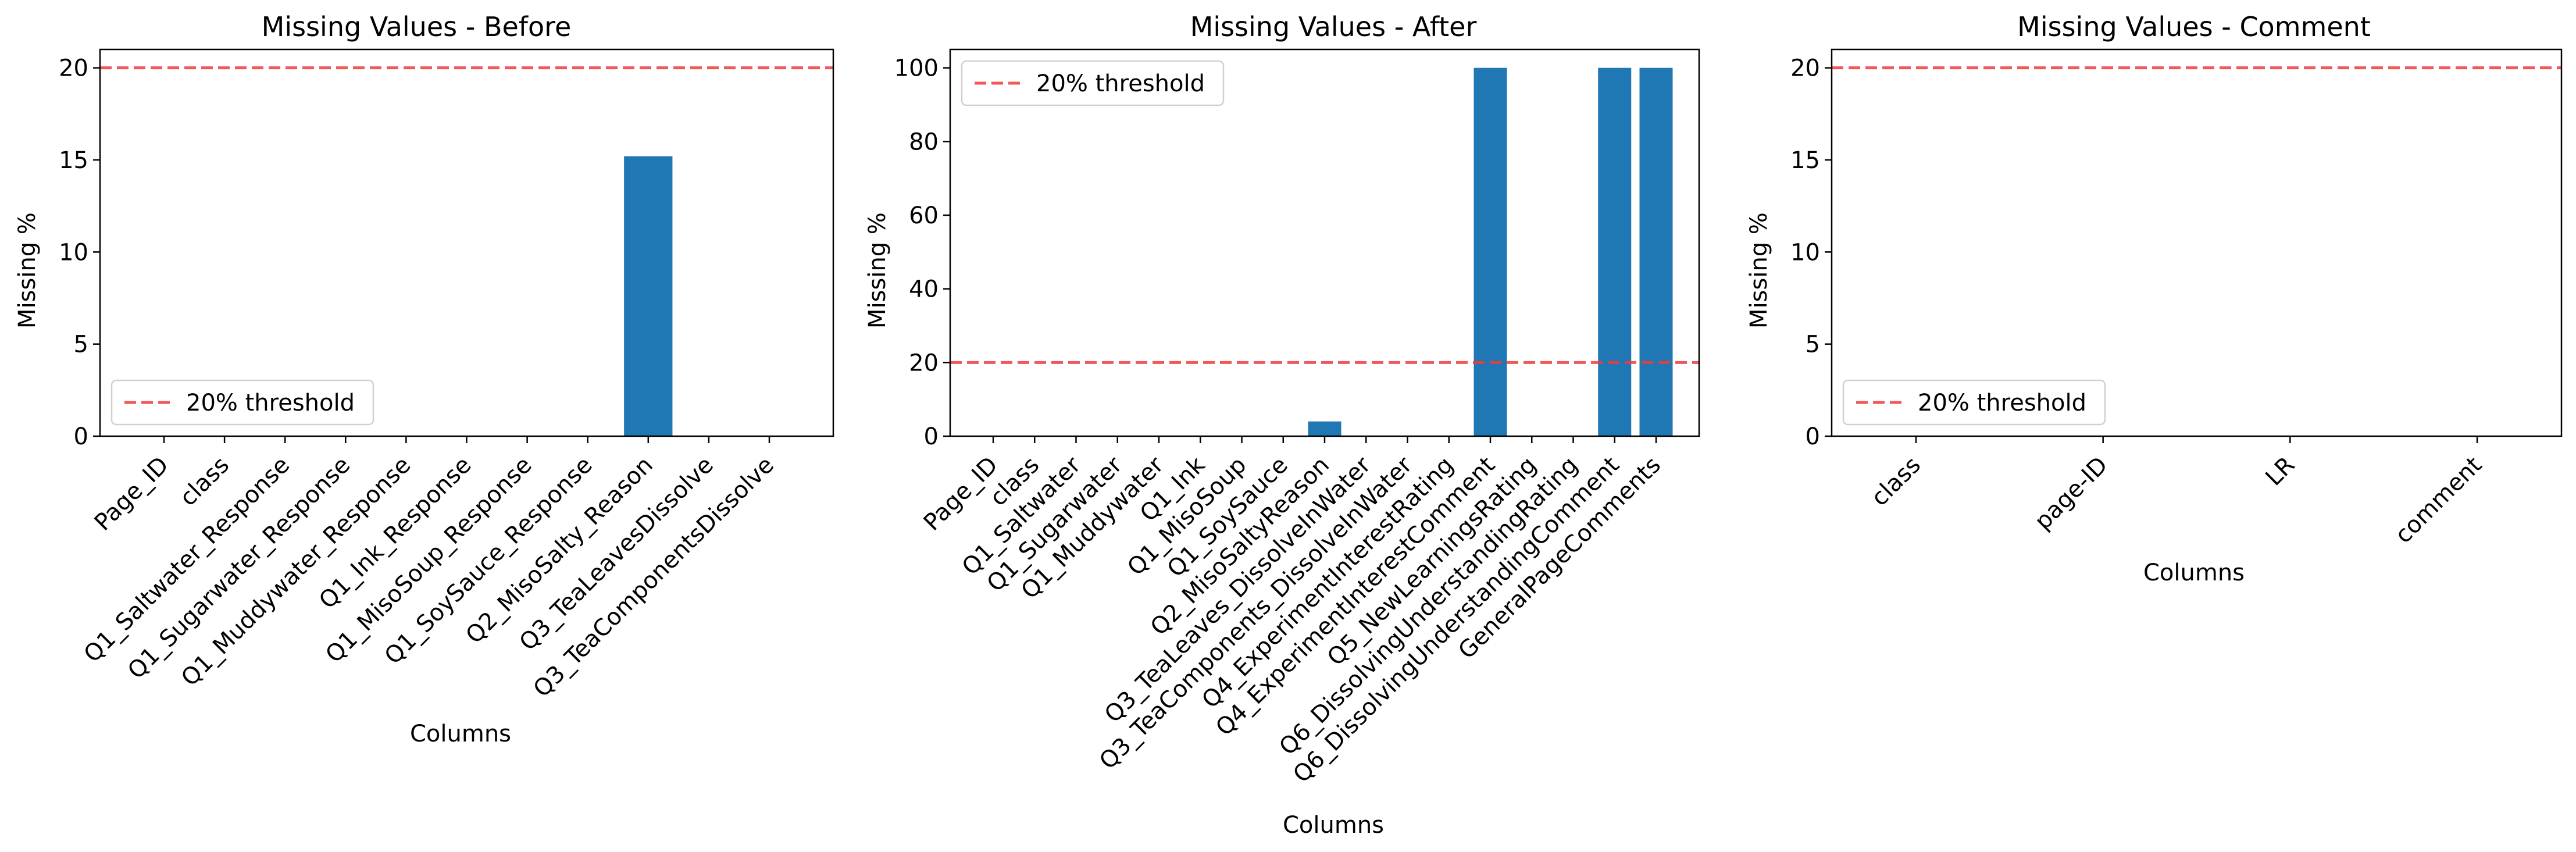 This screenshot has height=852, width=2576. Describe the element at coordinates (417, 26) in the screenshot. I see `chart-title: Missing Values - Before` at that location.